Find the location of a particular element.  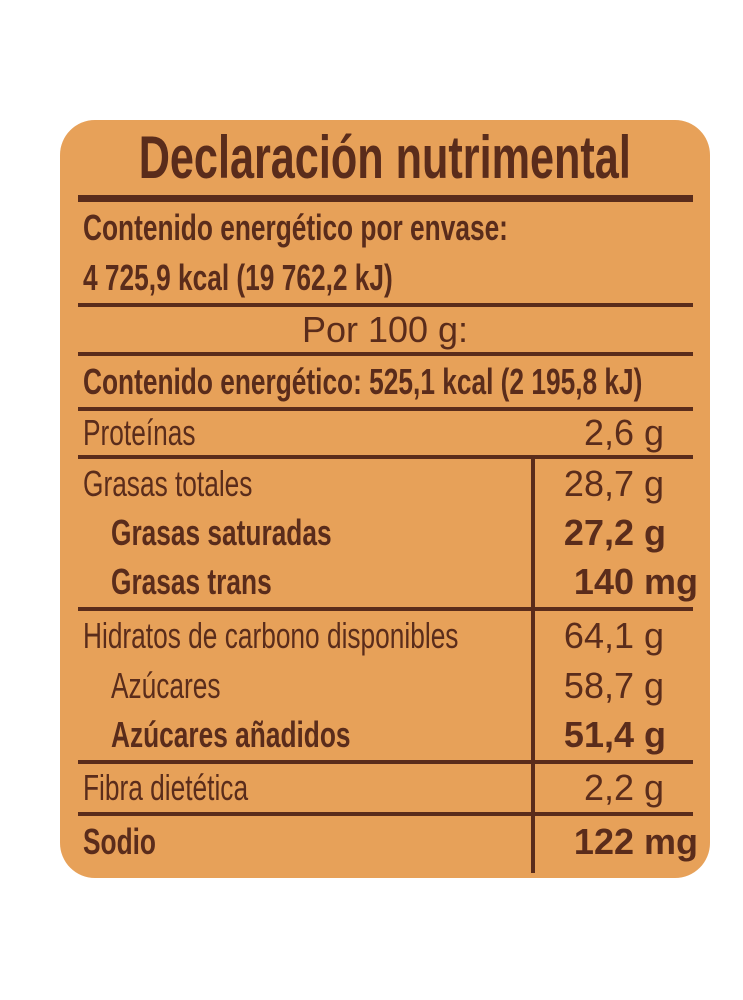

nutrient-name: Proteínas is located at coordinates (139, 432).